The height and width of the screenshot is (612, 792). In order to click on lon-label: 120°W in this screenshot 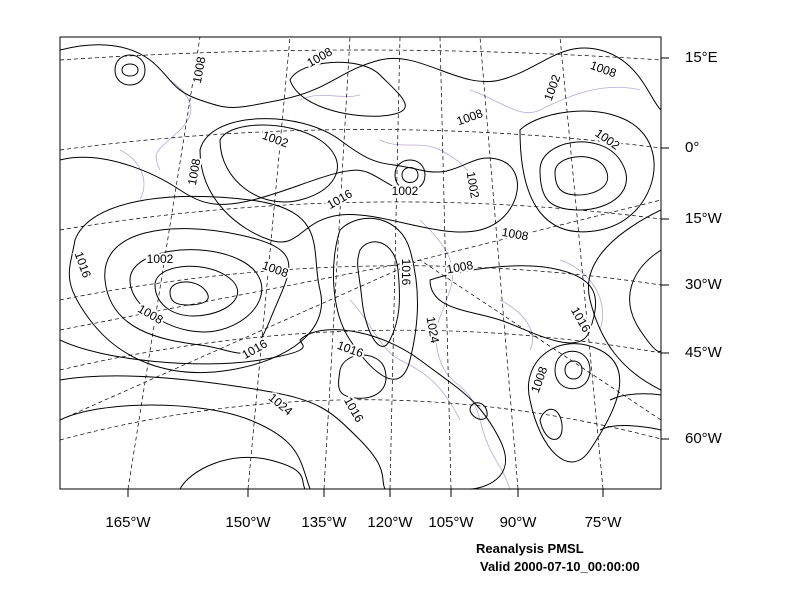, I will do `click(390, 522)`.